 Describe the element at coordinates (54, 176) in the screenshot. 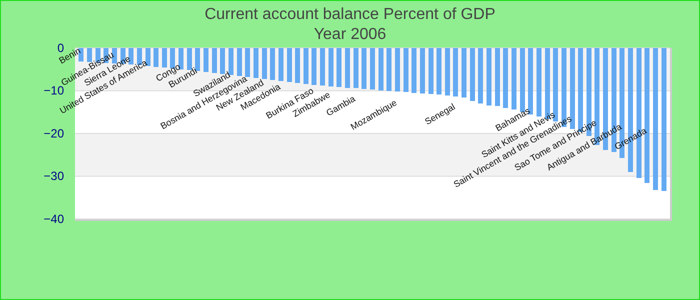

I see `y-tick-label: −30` at that location.